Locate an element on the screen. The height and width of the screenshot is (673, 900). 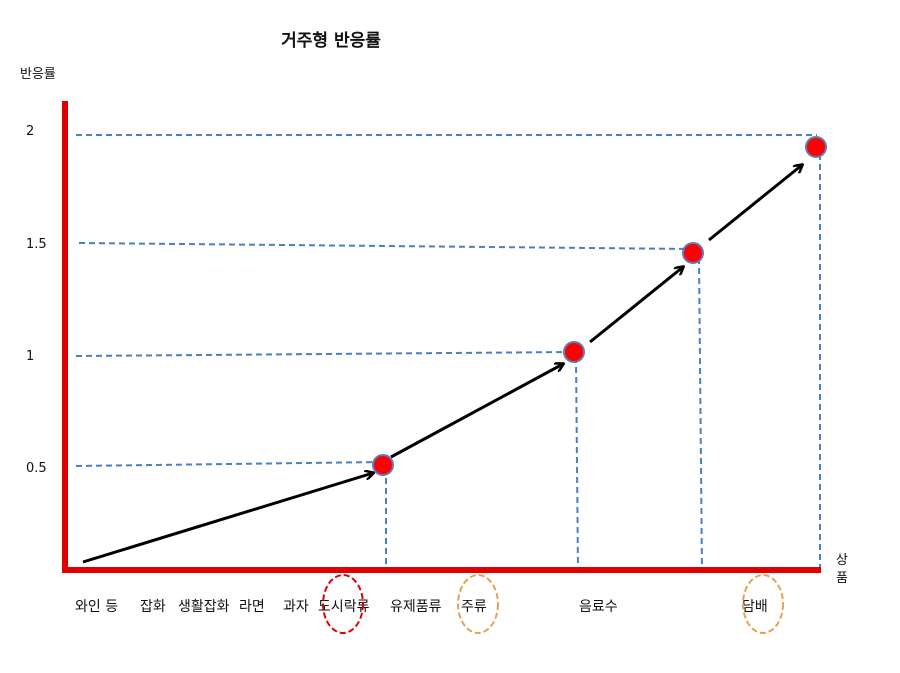
category-household: 생활잡화 is located at coordinates (204, 607).